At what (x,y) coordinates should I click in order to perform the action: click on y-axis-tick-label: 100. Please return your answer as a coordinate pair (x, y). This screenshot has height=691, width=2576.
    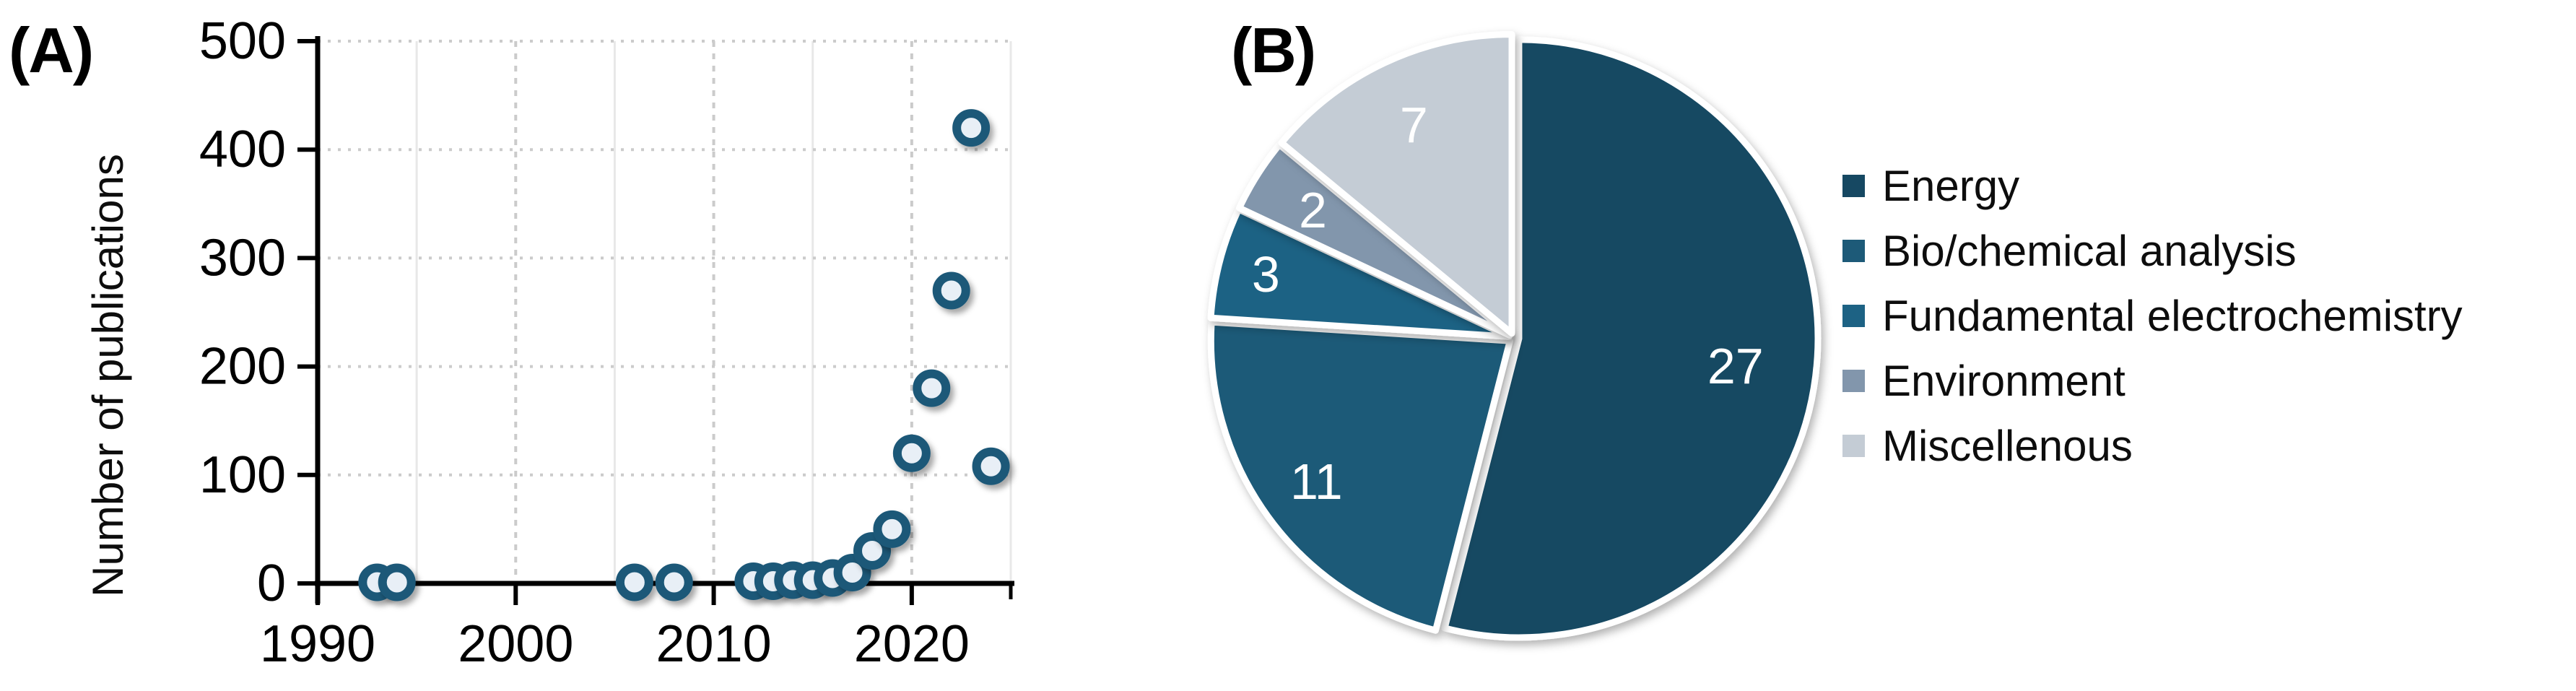
    Looking at the image, I should click on (242, 475).